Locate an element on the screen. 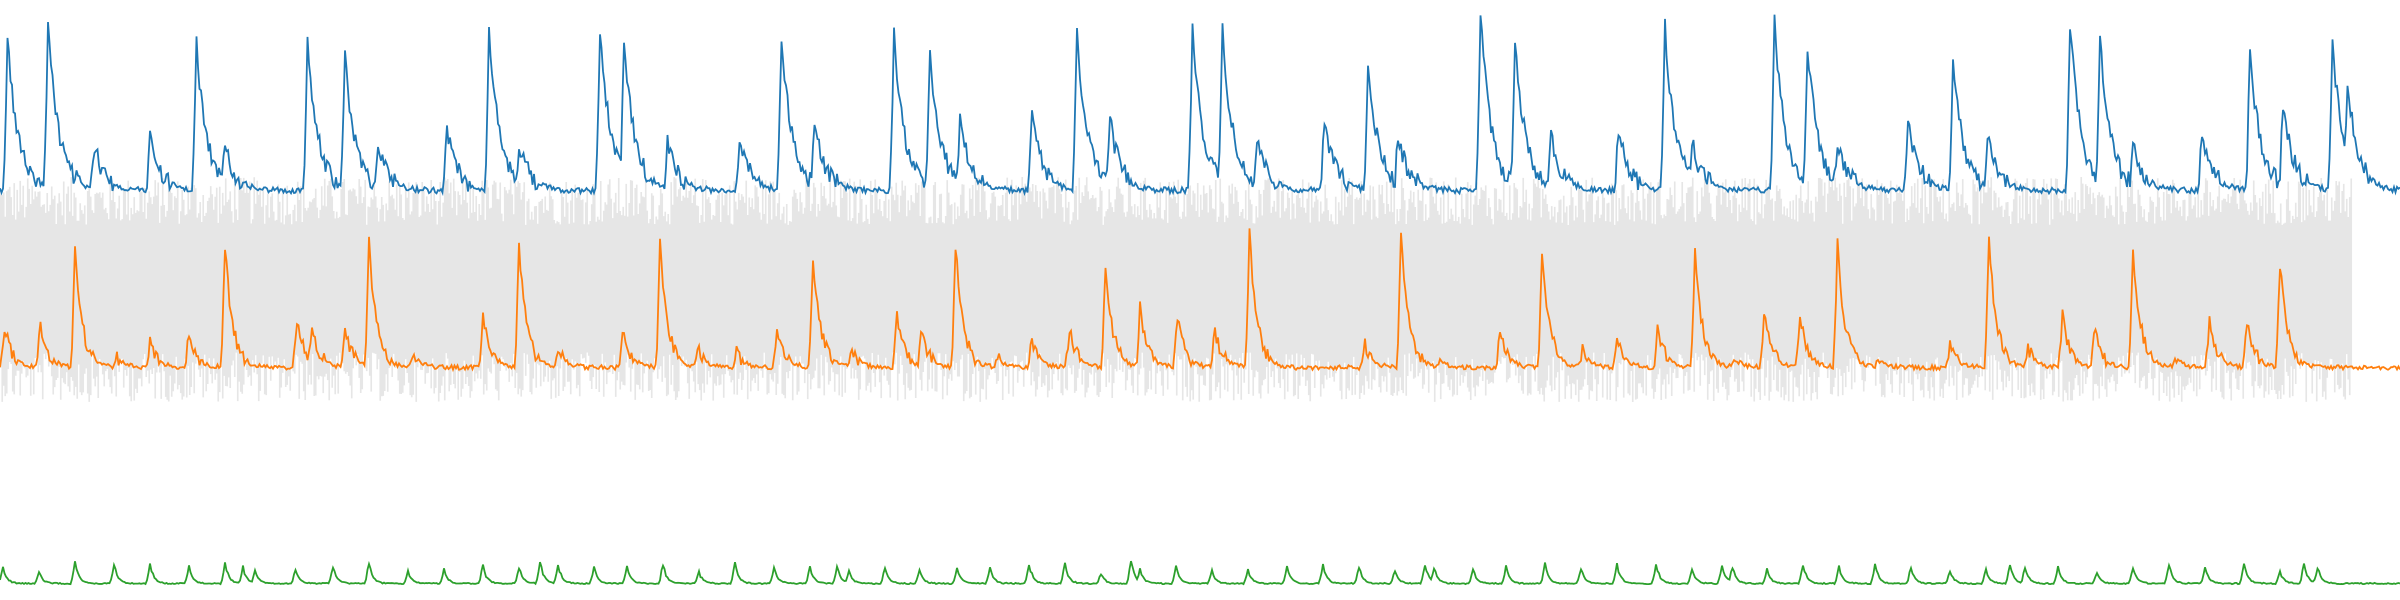 This screenshot has width=2400, height=600. green-series-line is located at coordinates (1200, 573).